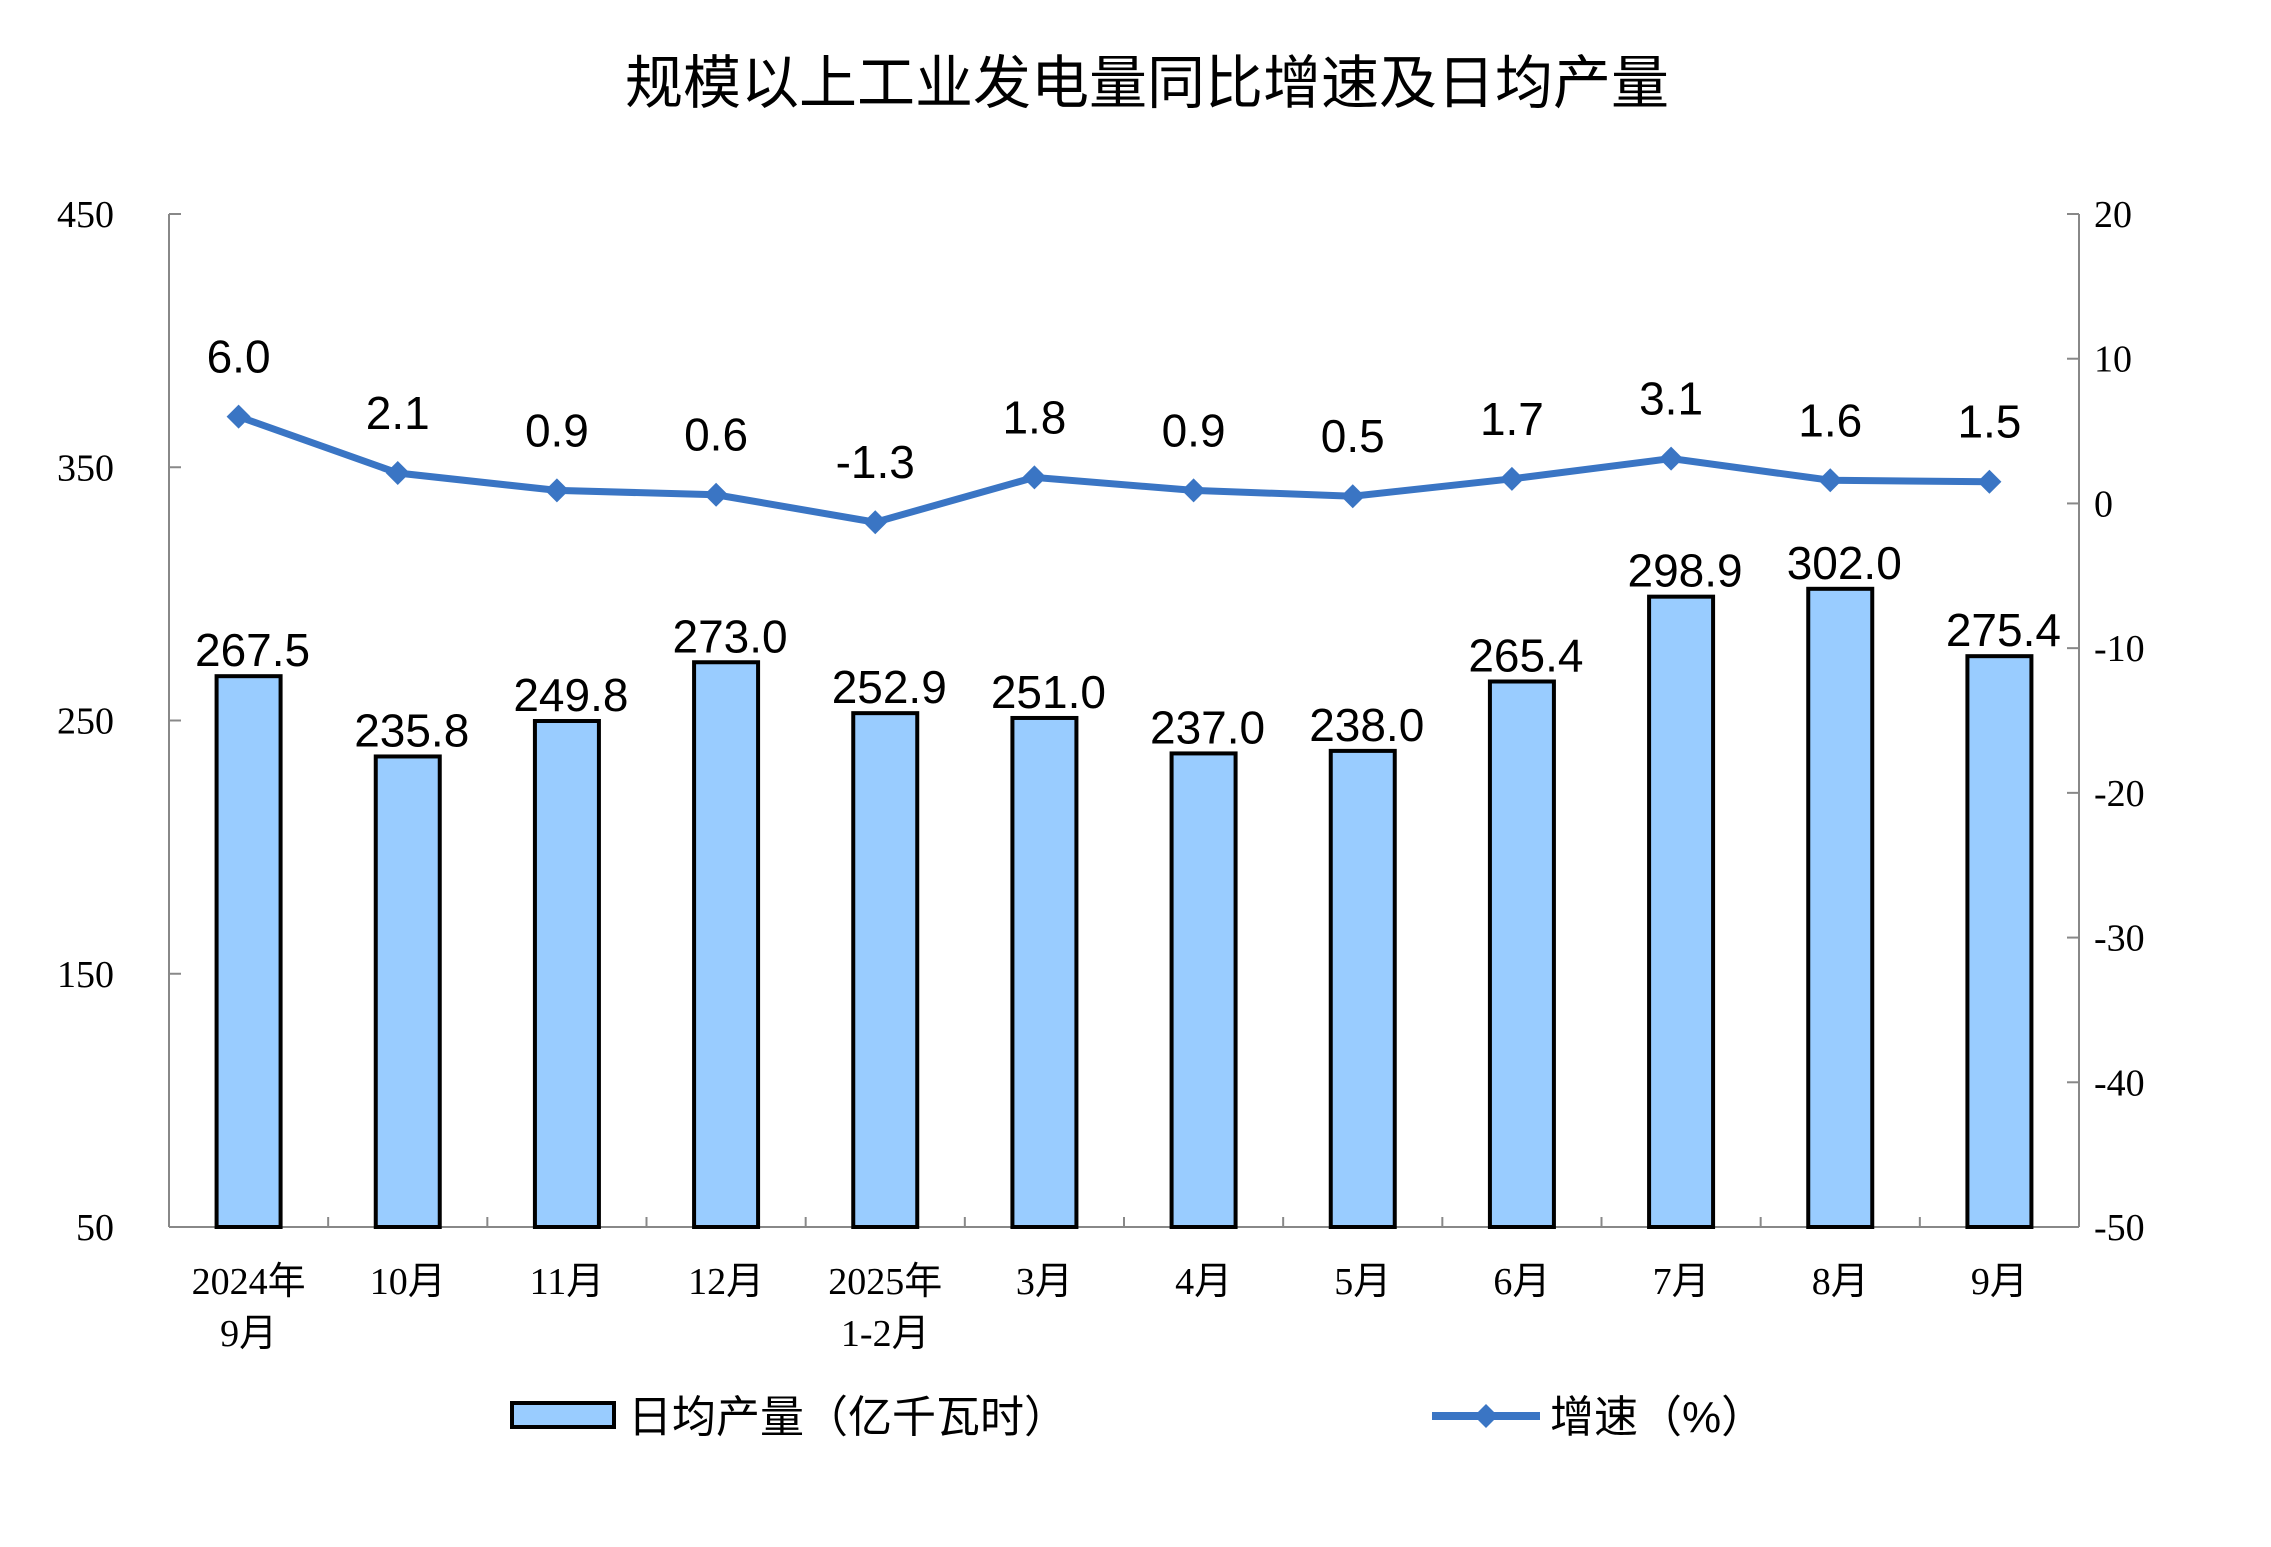 This screenshot has height=1547, width=2271. Describe the element at coordinates (1657, 1417) in the screenshot. I see `legend-line-label: 增速（%）` at that location.